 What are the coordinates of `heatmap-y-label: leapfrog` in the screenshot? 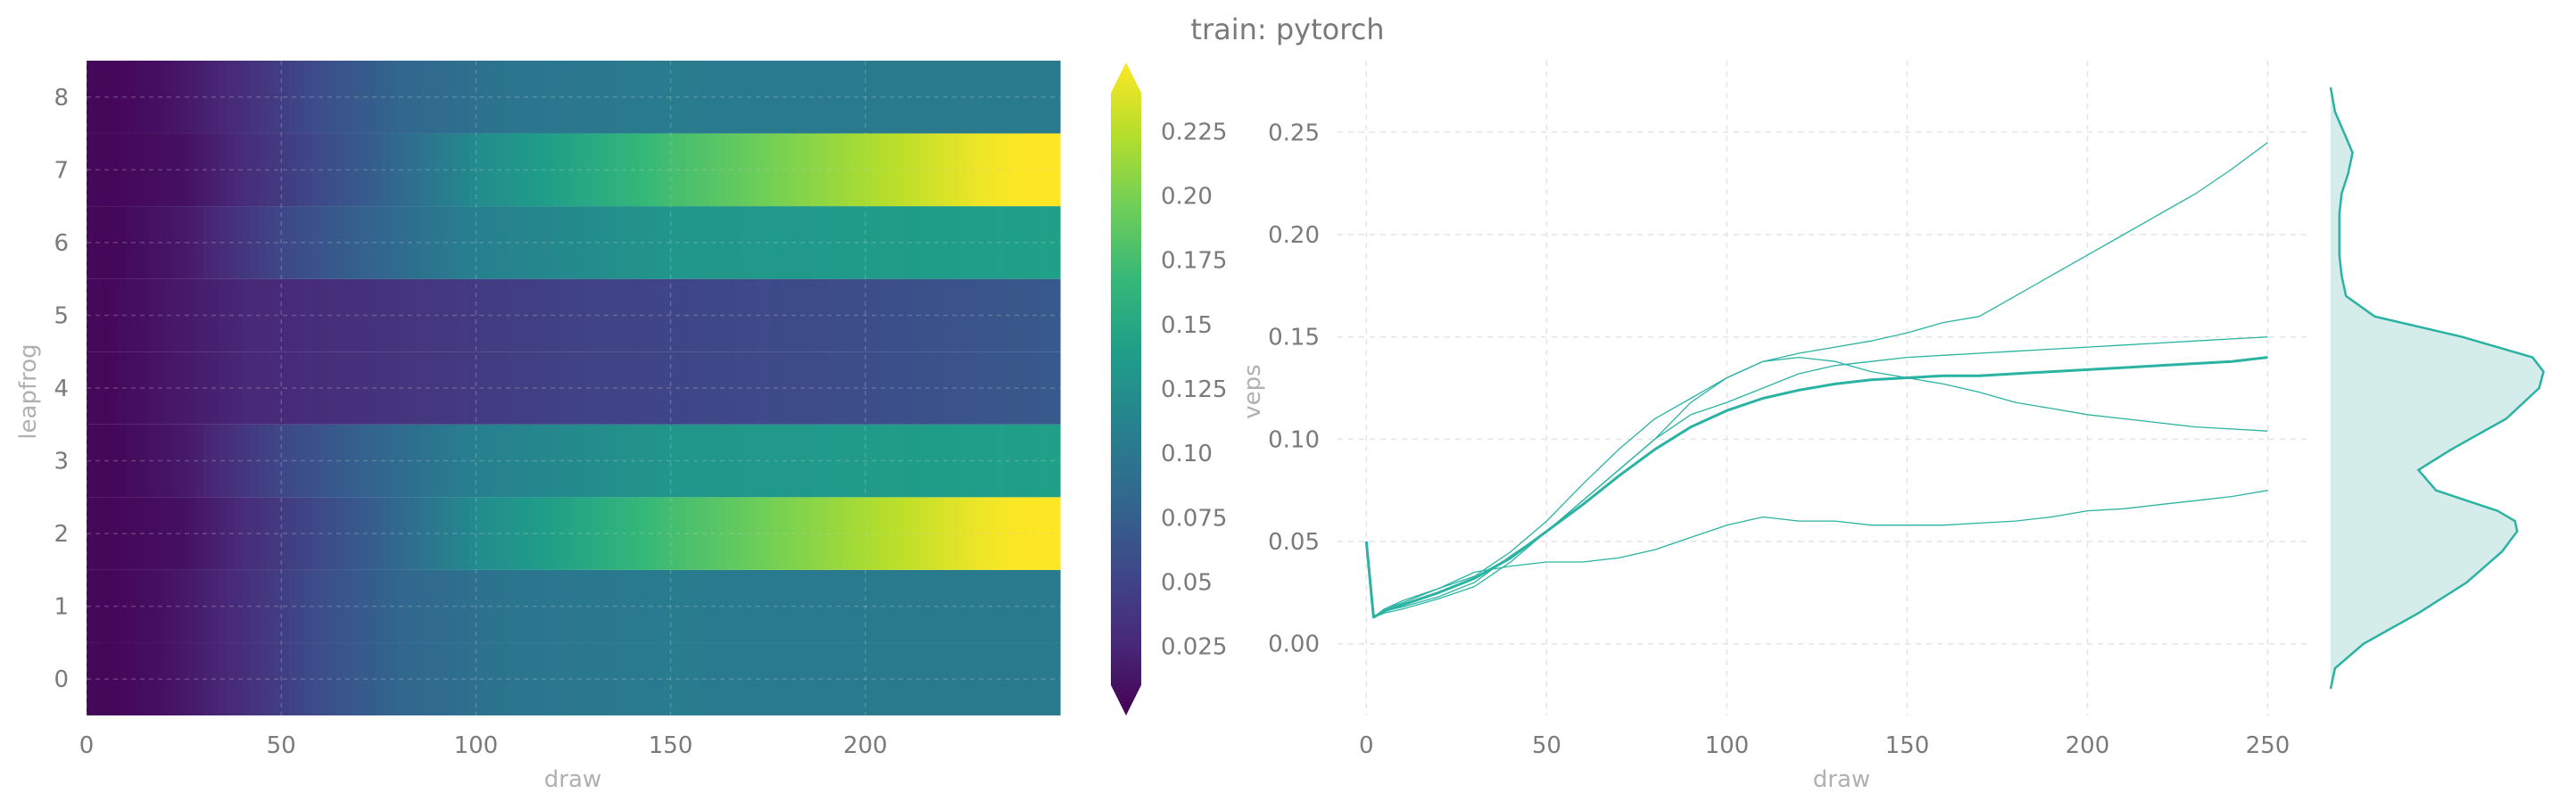 It's located at (28, 391).